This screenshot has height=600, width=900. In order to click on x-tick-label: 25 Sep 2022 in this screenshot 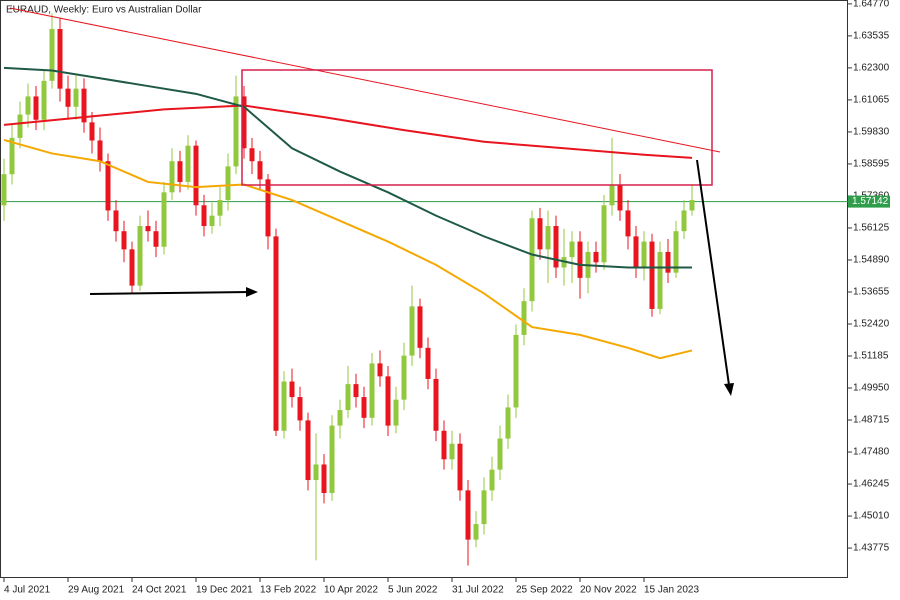, I will do `click(544, 590)`.